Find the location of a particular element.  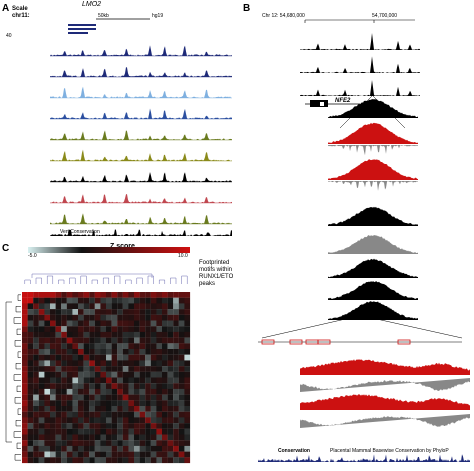

b-conservation-signal is located at coordinates (364, 458).